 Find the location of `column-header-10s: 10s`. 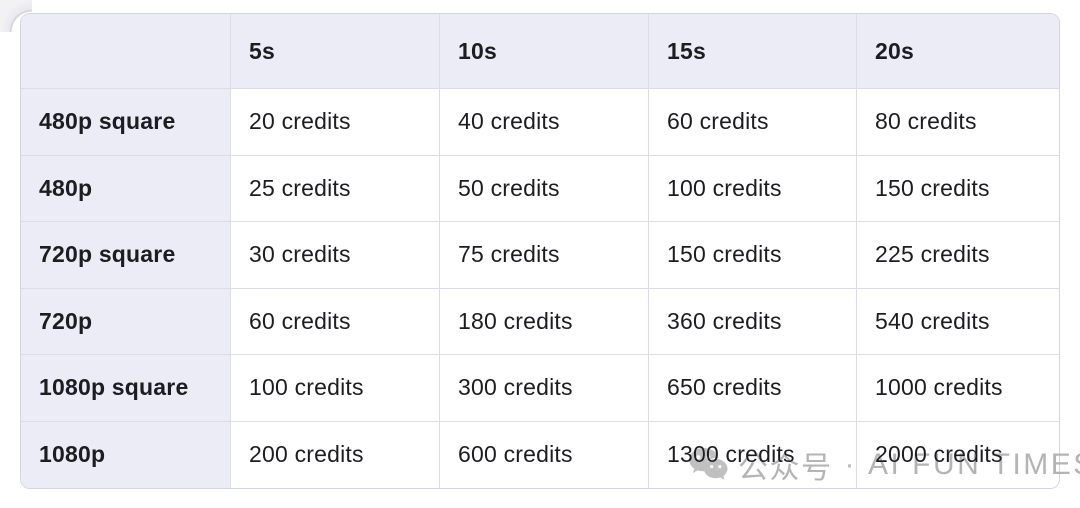

column-header-10s: 10s is located at coordinates (544, 51).